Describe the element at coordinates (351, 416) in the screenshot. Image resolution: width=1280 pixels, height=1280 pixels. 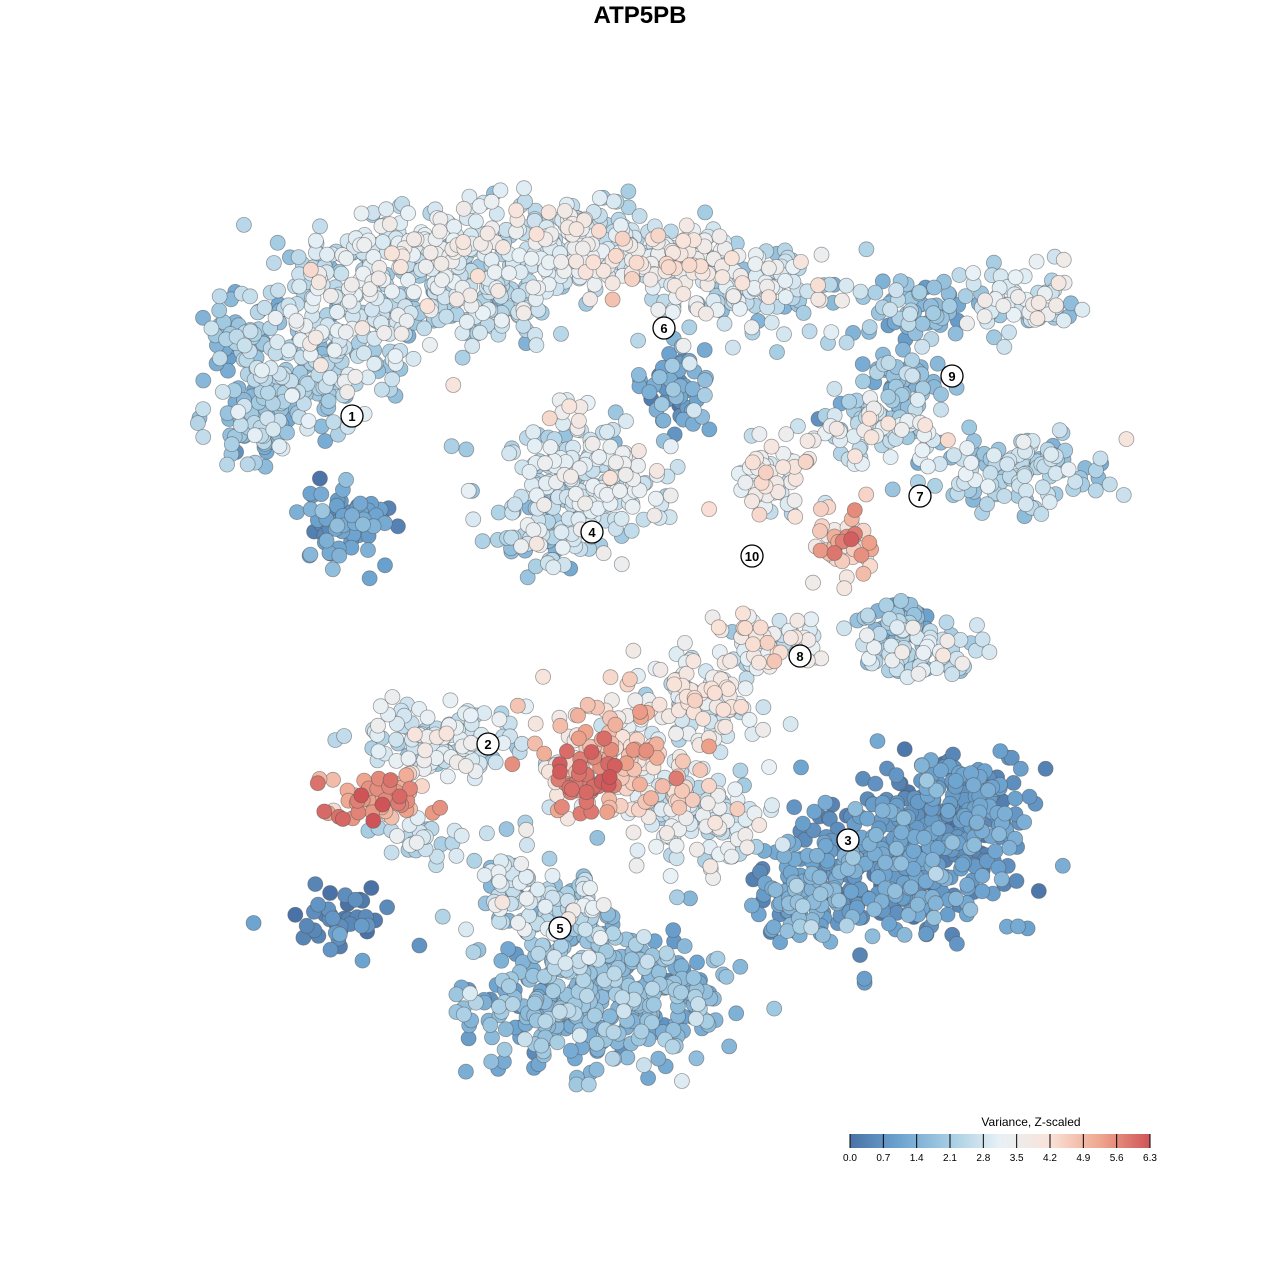
I see `cluster-label-text: 1` at that location.